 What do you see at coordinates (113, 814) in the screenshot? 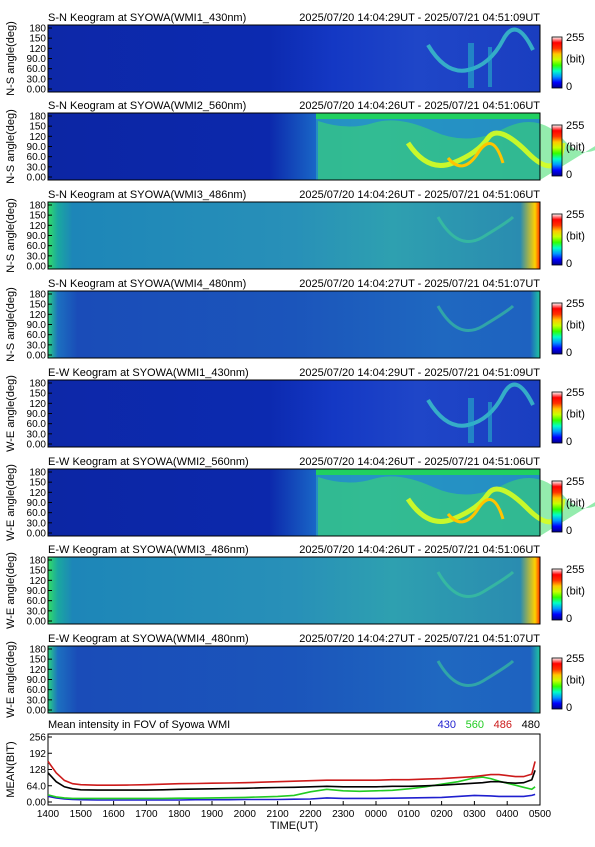
I see `chart-x-tick-label: 1600` at bounding box center [113, 814].